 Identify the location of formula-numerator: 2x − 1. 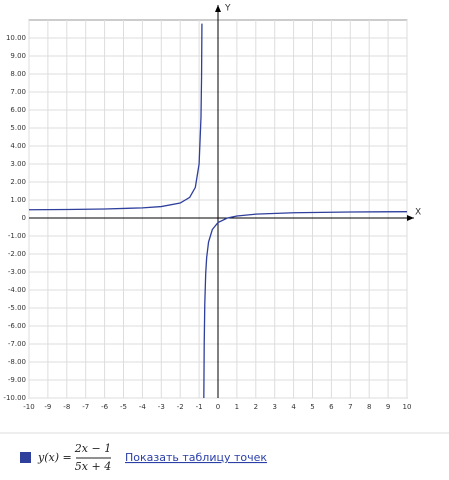
(92, 448).